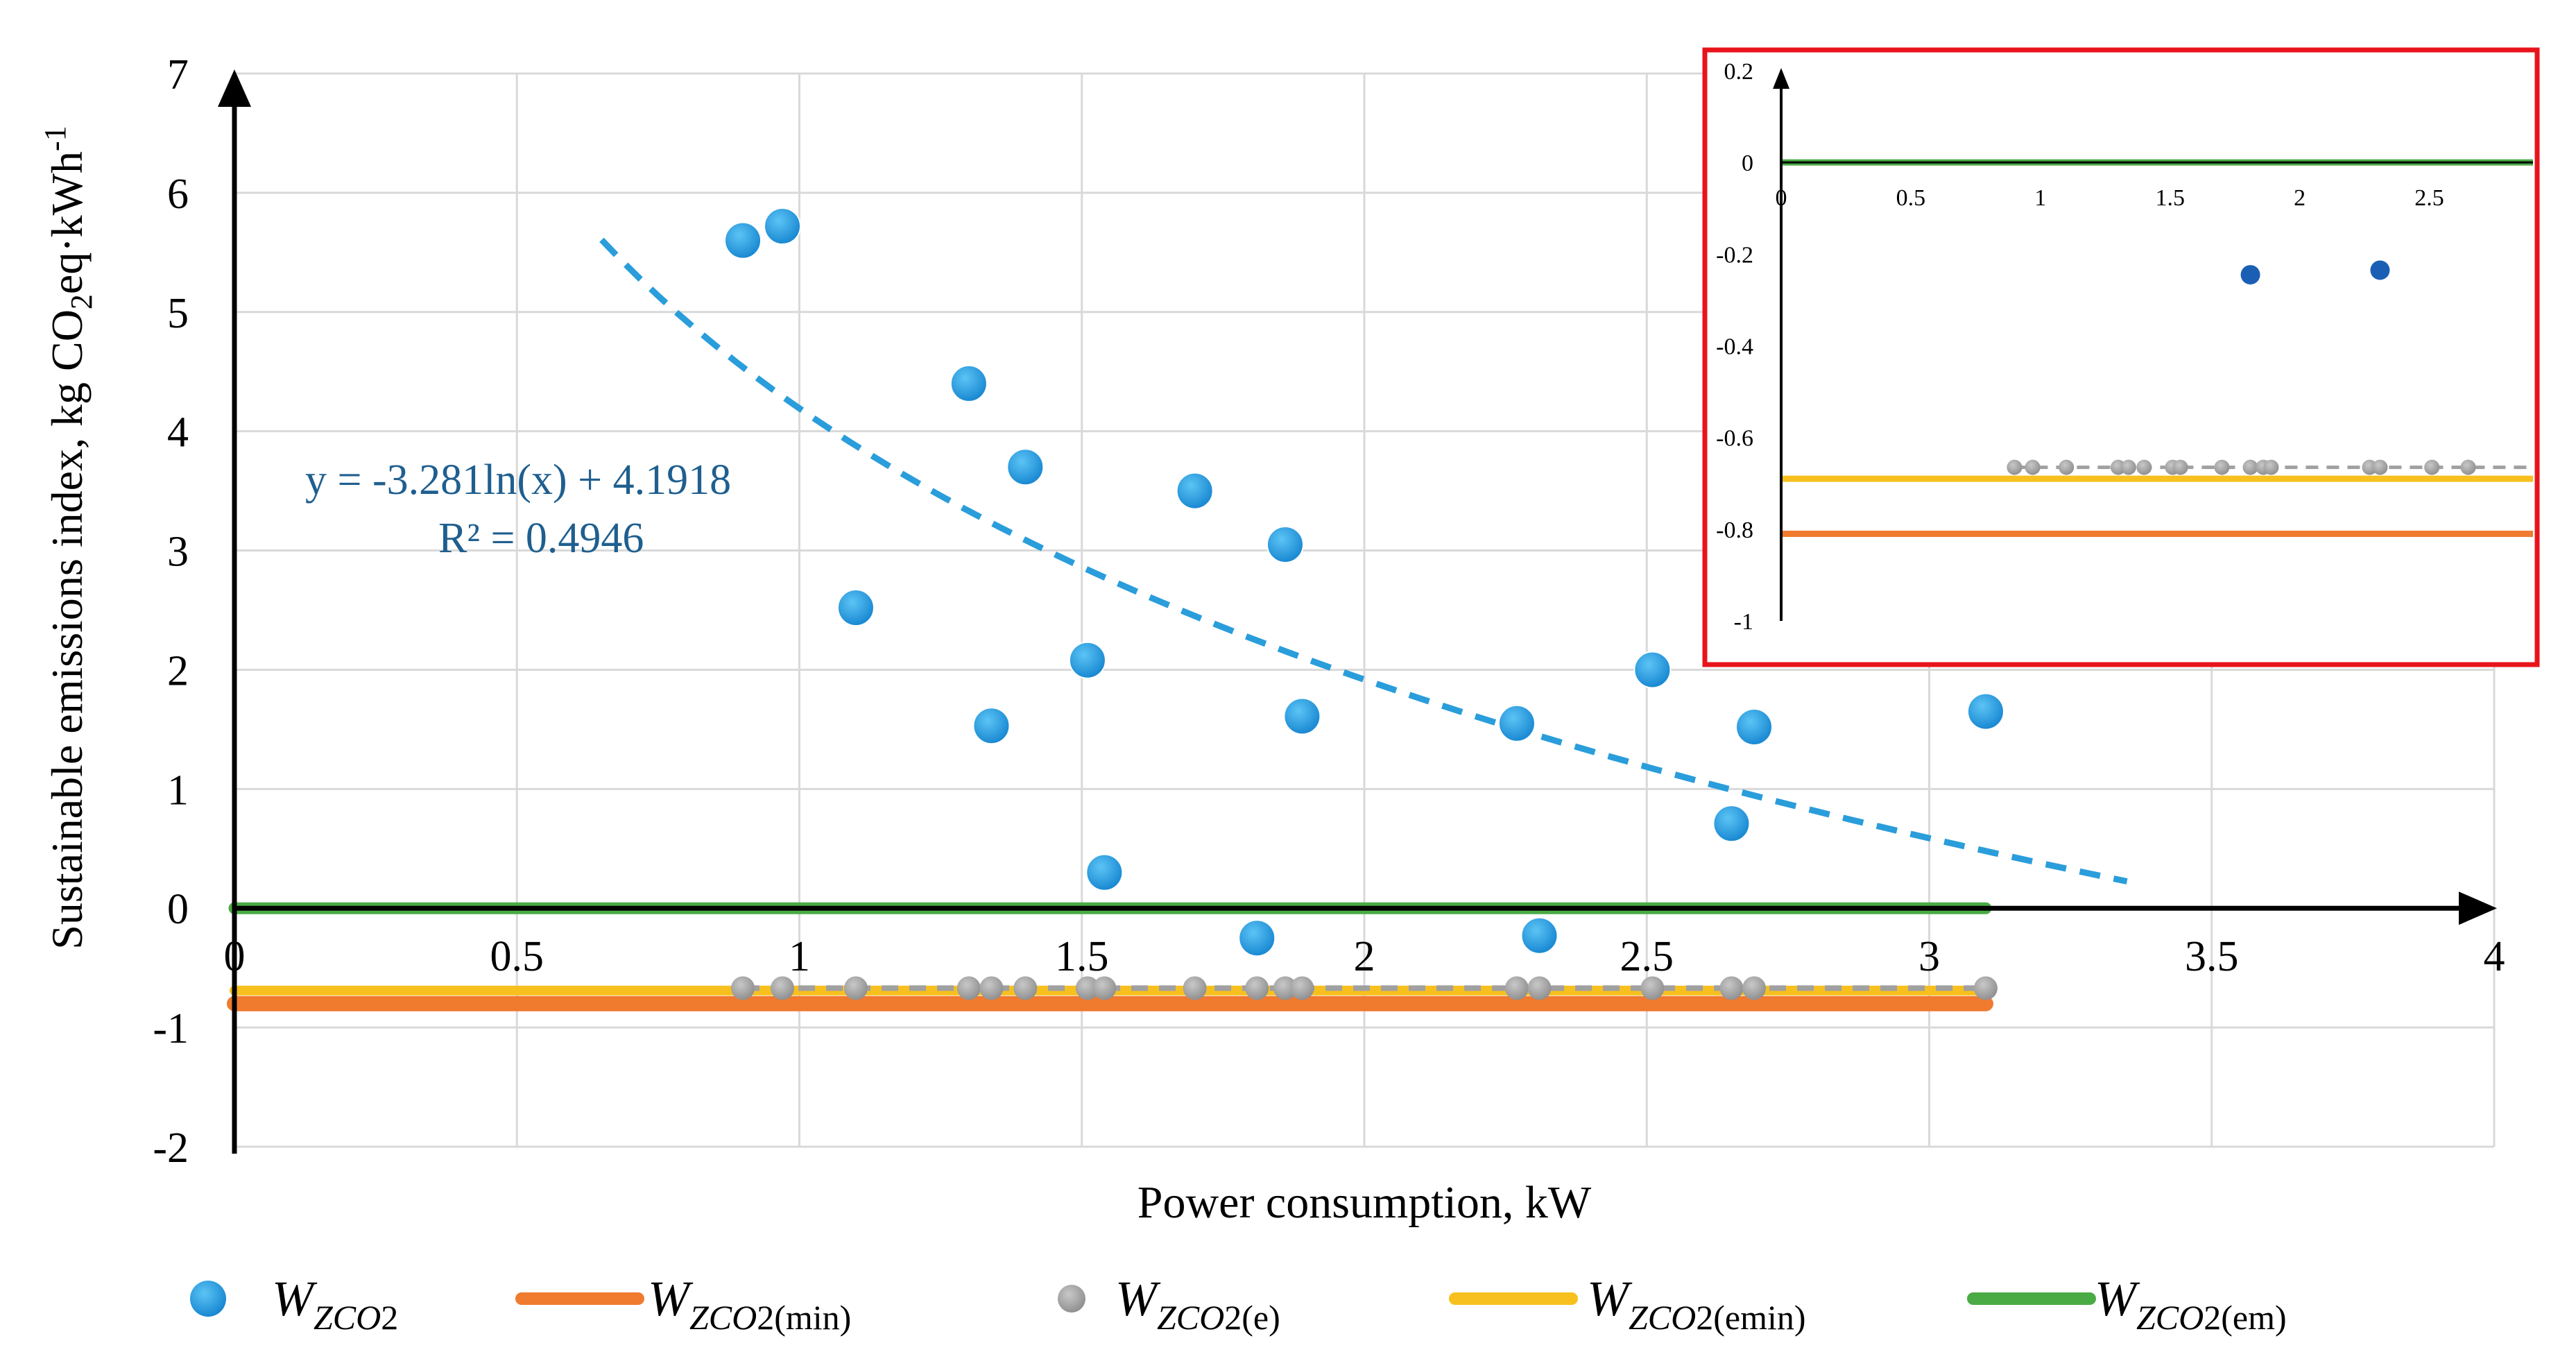 This screenshot has width=2576, height=1359. I want to click on x-tick-label: 0, so click(235, 957).